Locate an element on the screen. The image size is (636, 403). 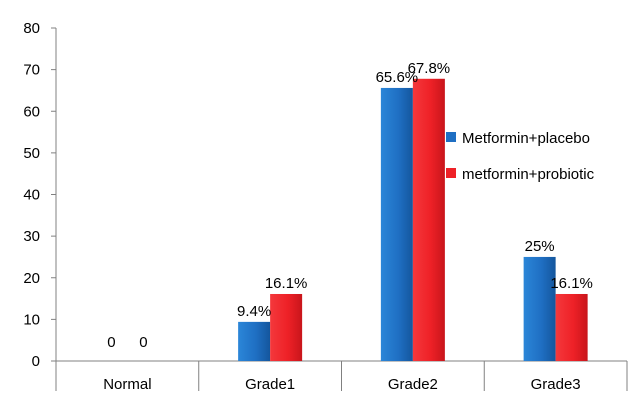
data-label: 65.6% is located at coordinates (397, 77).